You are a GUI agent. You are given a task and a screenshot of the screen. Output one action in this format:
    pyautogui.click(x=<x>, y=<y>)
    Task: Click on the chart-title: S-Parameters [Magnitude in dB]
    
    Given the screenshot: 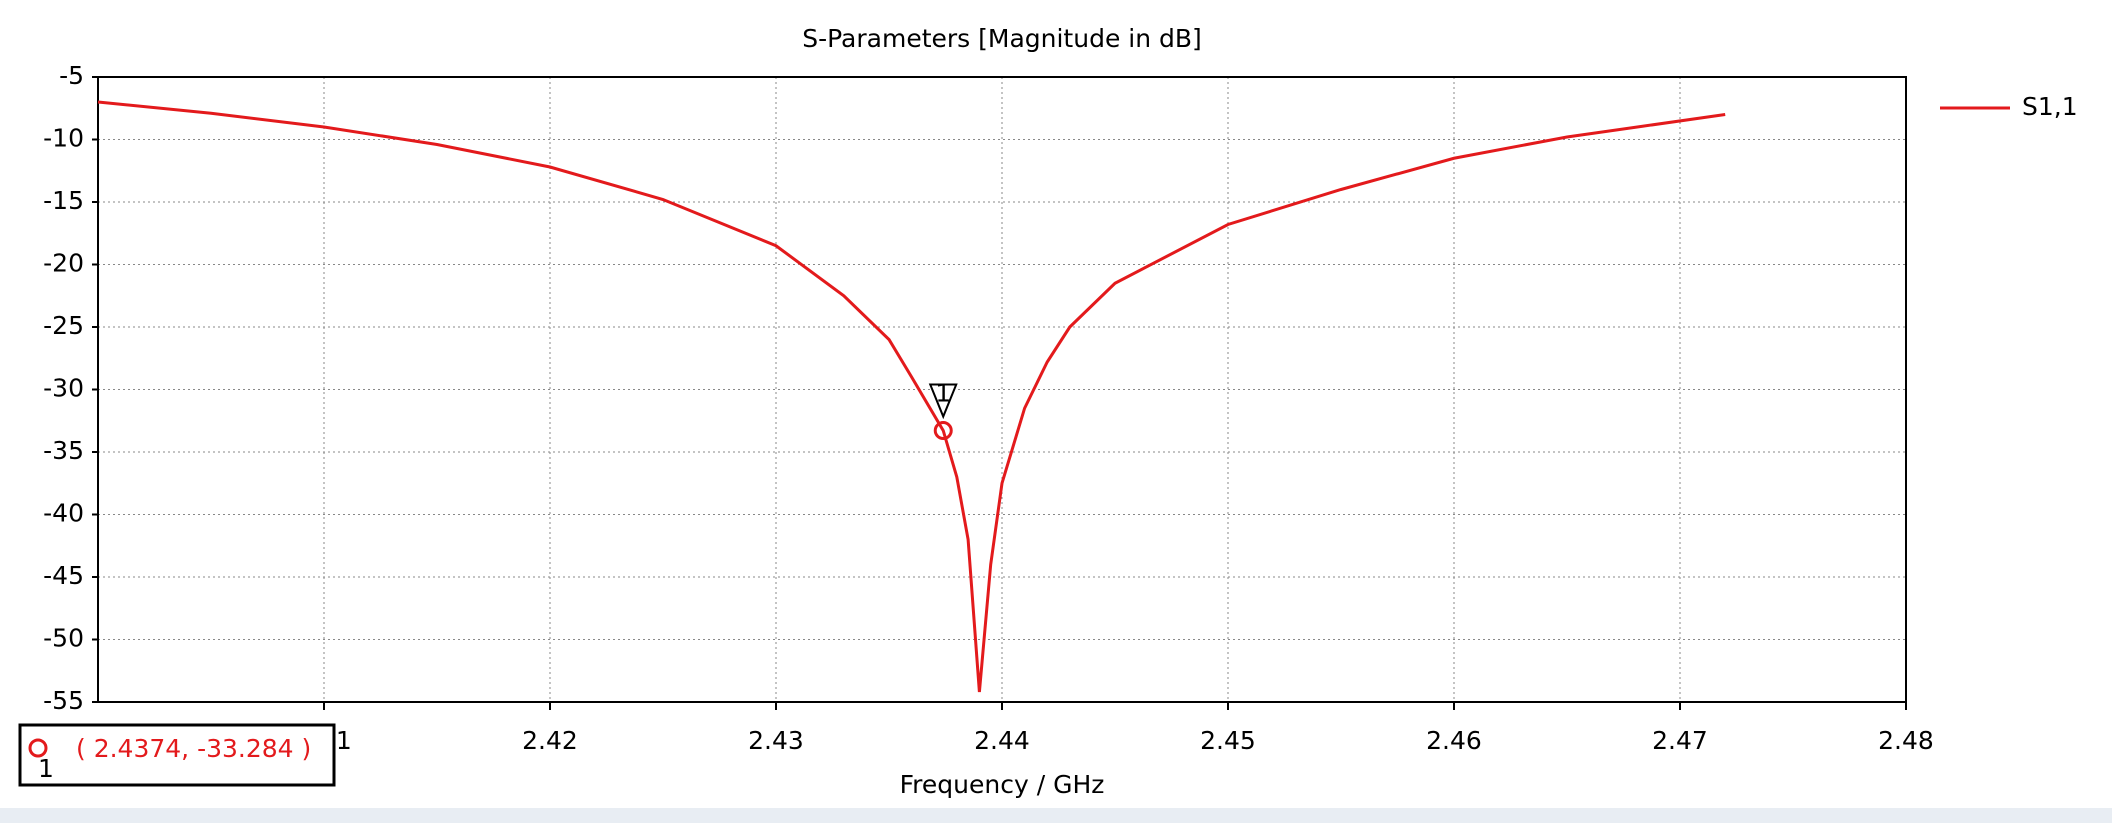 What is the action you would take?
    pyautogui.click(x=1002, y=38)
    